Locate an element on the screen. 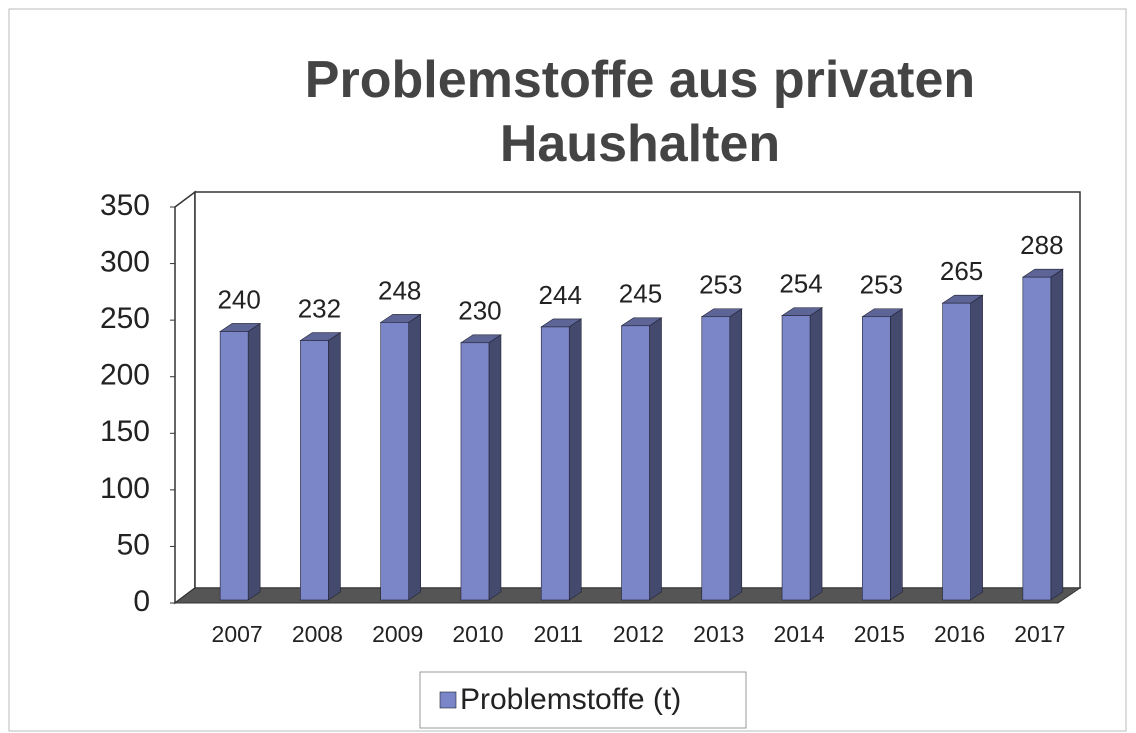 The height and width of the screenshot is (733, 1136). y-tick-label: 100 is located at coordinates (125, 488).